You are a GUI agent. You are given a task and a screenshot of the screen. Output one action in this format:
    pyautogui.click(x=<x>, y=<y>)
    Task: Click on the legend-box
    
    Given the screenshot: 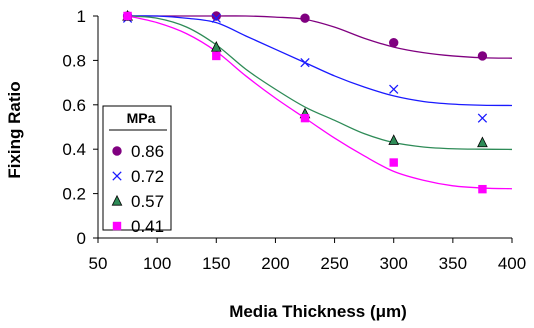 What is the action you would take?
    pyautogui.click(x=137, y=168)
    